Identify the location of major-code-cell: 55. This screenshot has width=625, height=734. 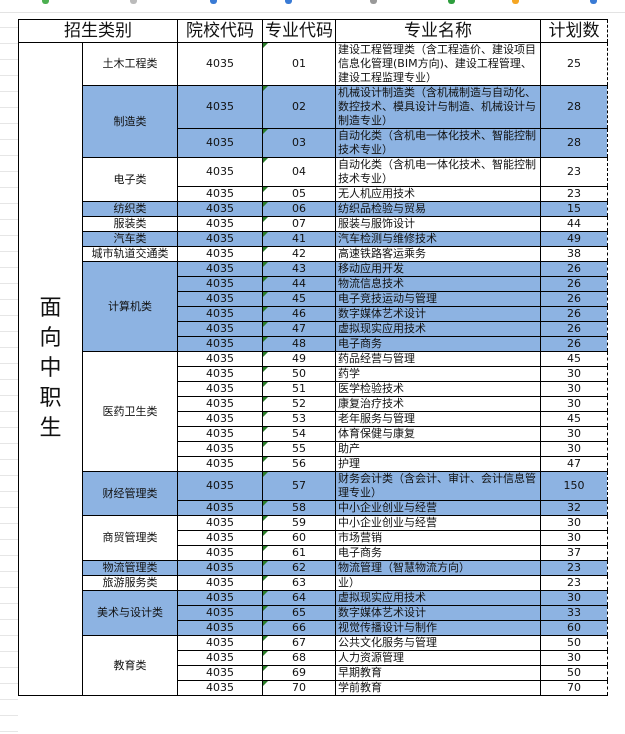
(299, 449).